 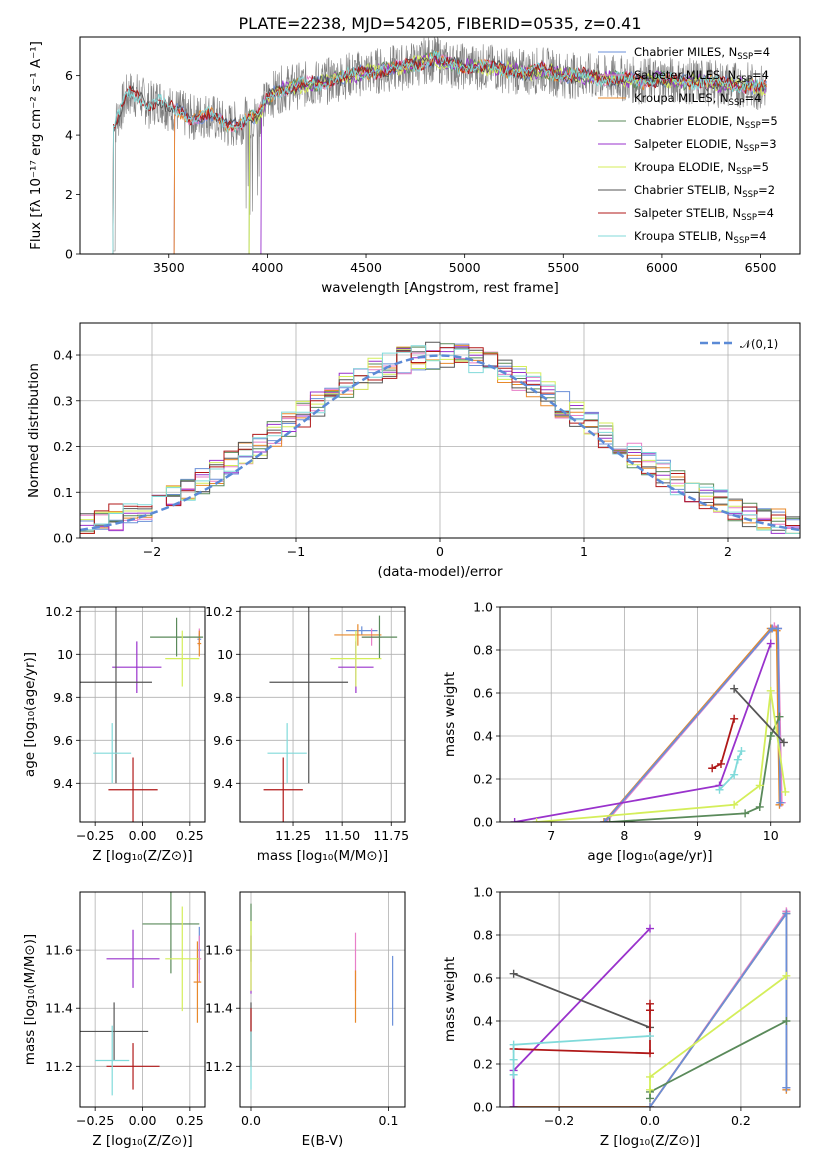 What do you see at coordinates (267, 267) in the screenshot?
I see `x-tick-label: 4000` at bounding box center [267, 267].